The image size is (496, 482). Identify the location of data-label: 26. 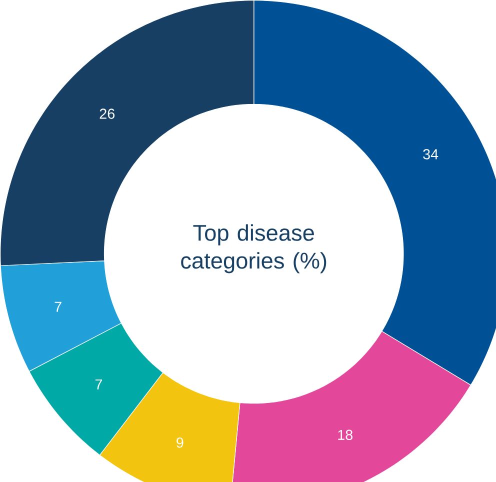
(107, 113).